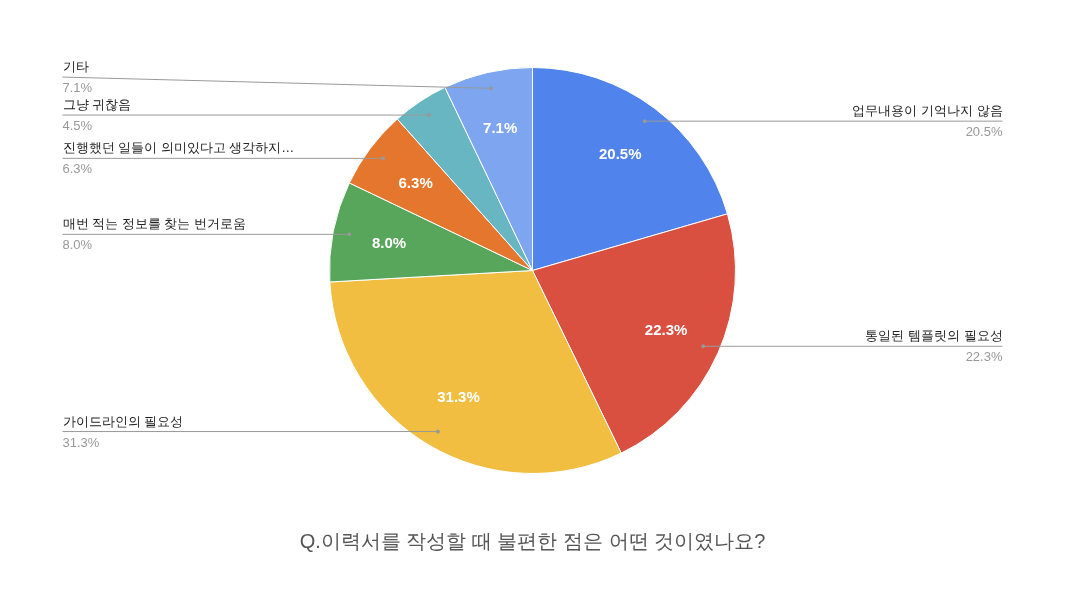  Describe the element at coordinates (123, 421) in the screenshot. I see `slice-label: 가이드라인의 필요성` at that location.